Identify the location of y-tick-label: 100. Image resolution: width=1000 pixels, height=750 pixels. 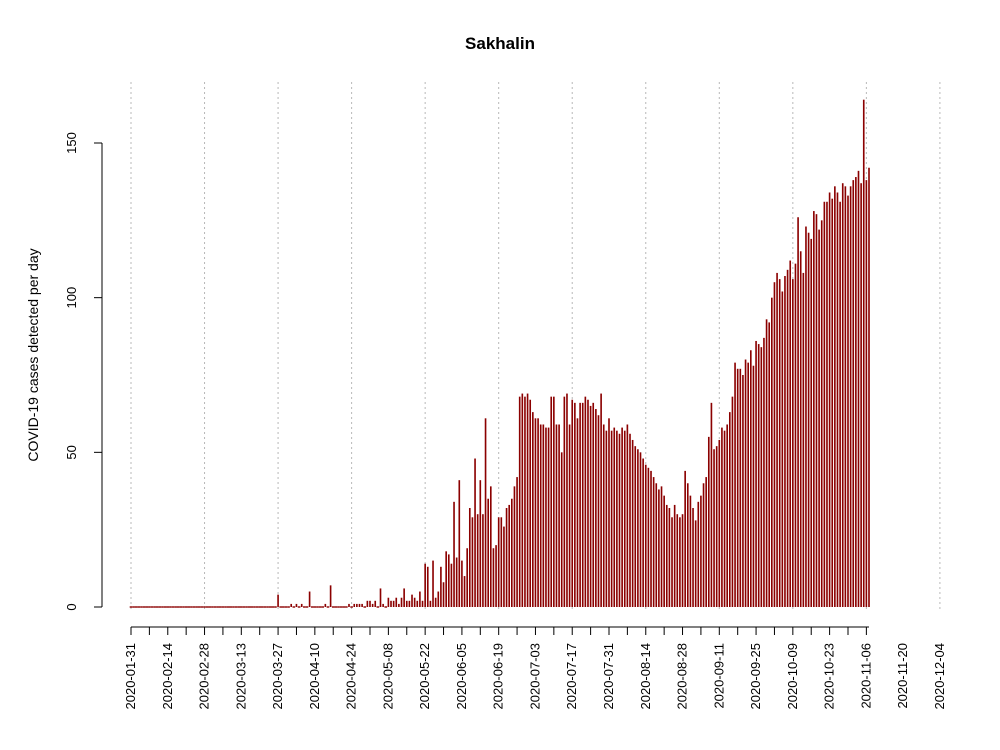
(71, 298).